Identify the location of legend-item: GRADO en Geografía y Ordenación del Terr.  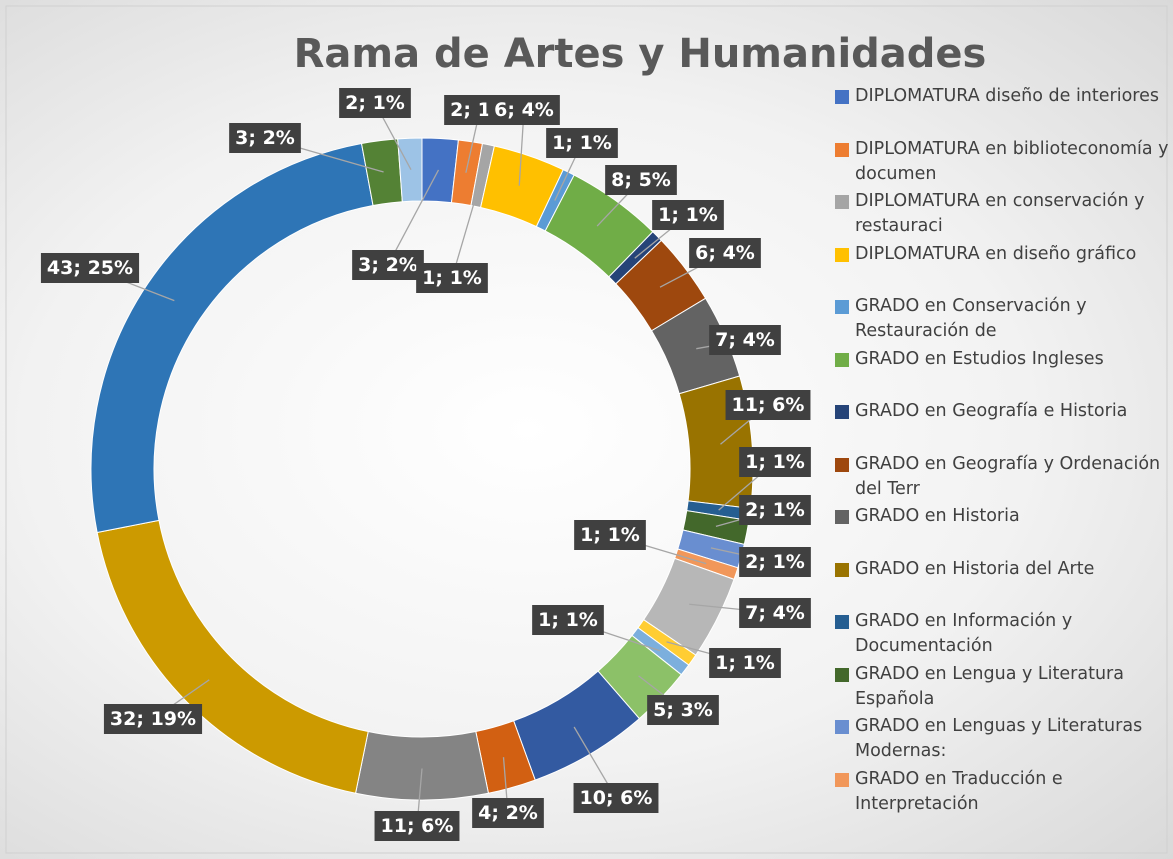
(1001, 478).